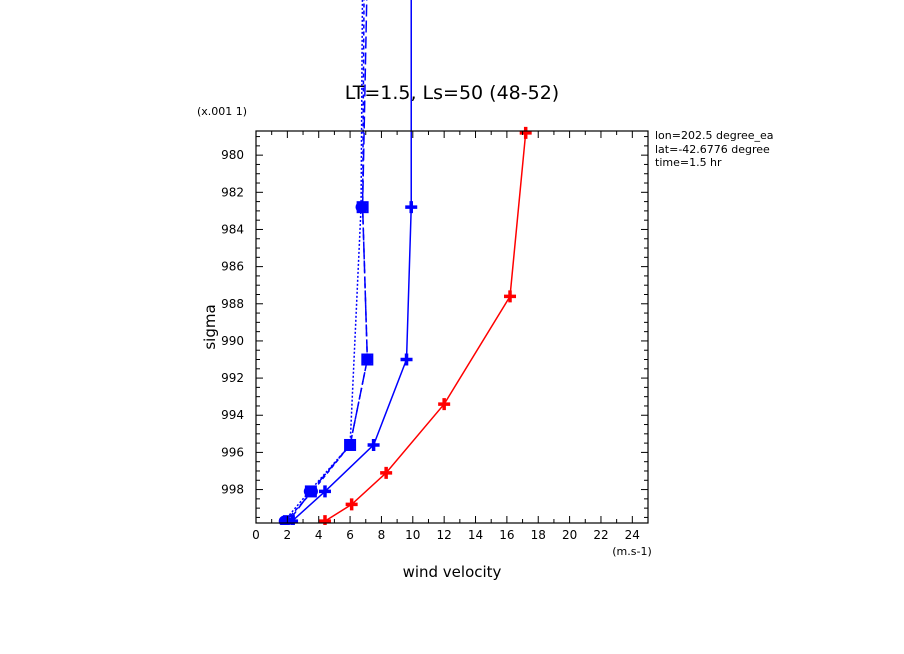 The height and width of the screenshot is (654, 904). I want to click on x-tick-label: 10, so click(412, 535).